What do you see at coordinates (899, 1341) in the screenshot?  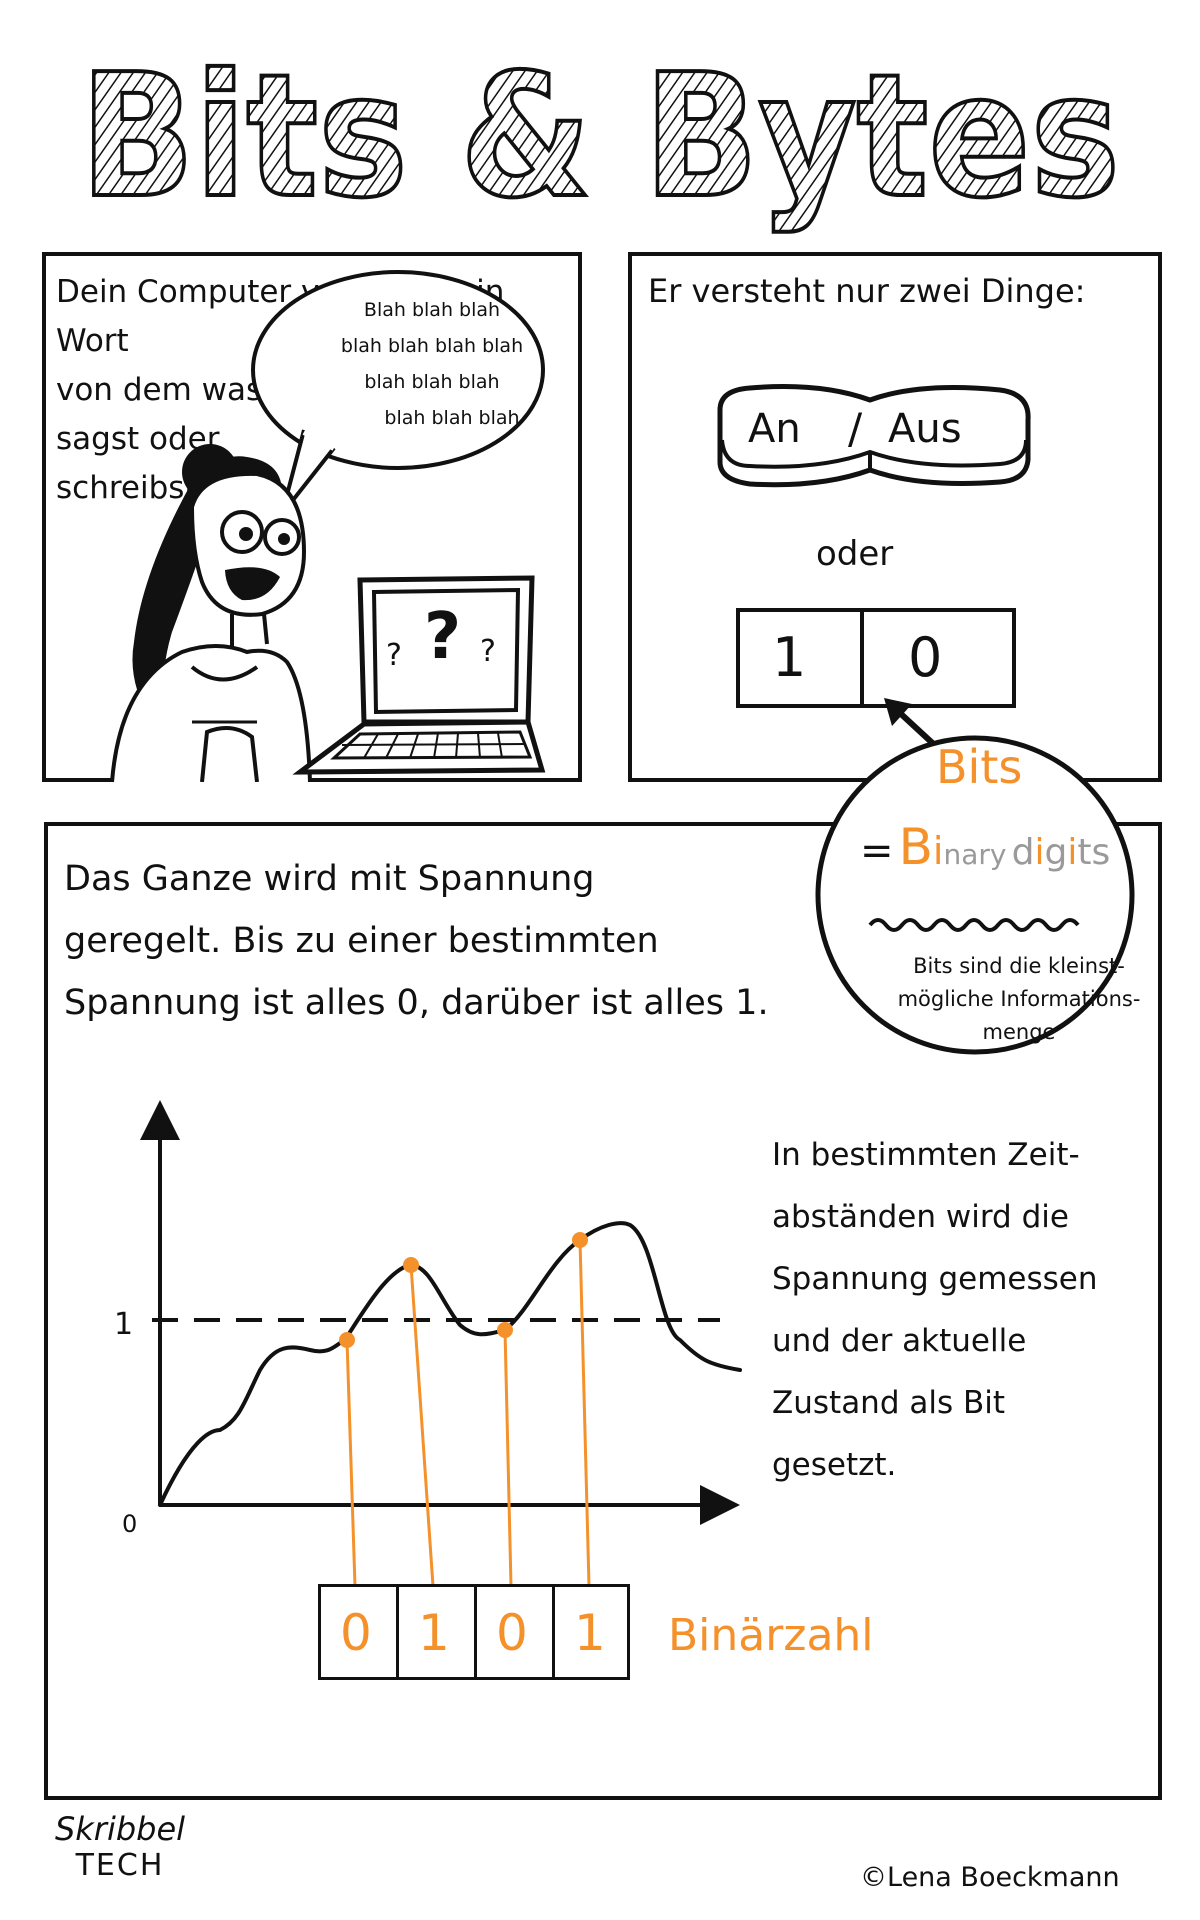 I see `side-line: und der aktuelle` at bounding box center [899, 1341].